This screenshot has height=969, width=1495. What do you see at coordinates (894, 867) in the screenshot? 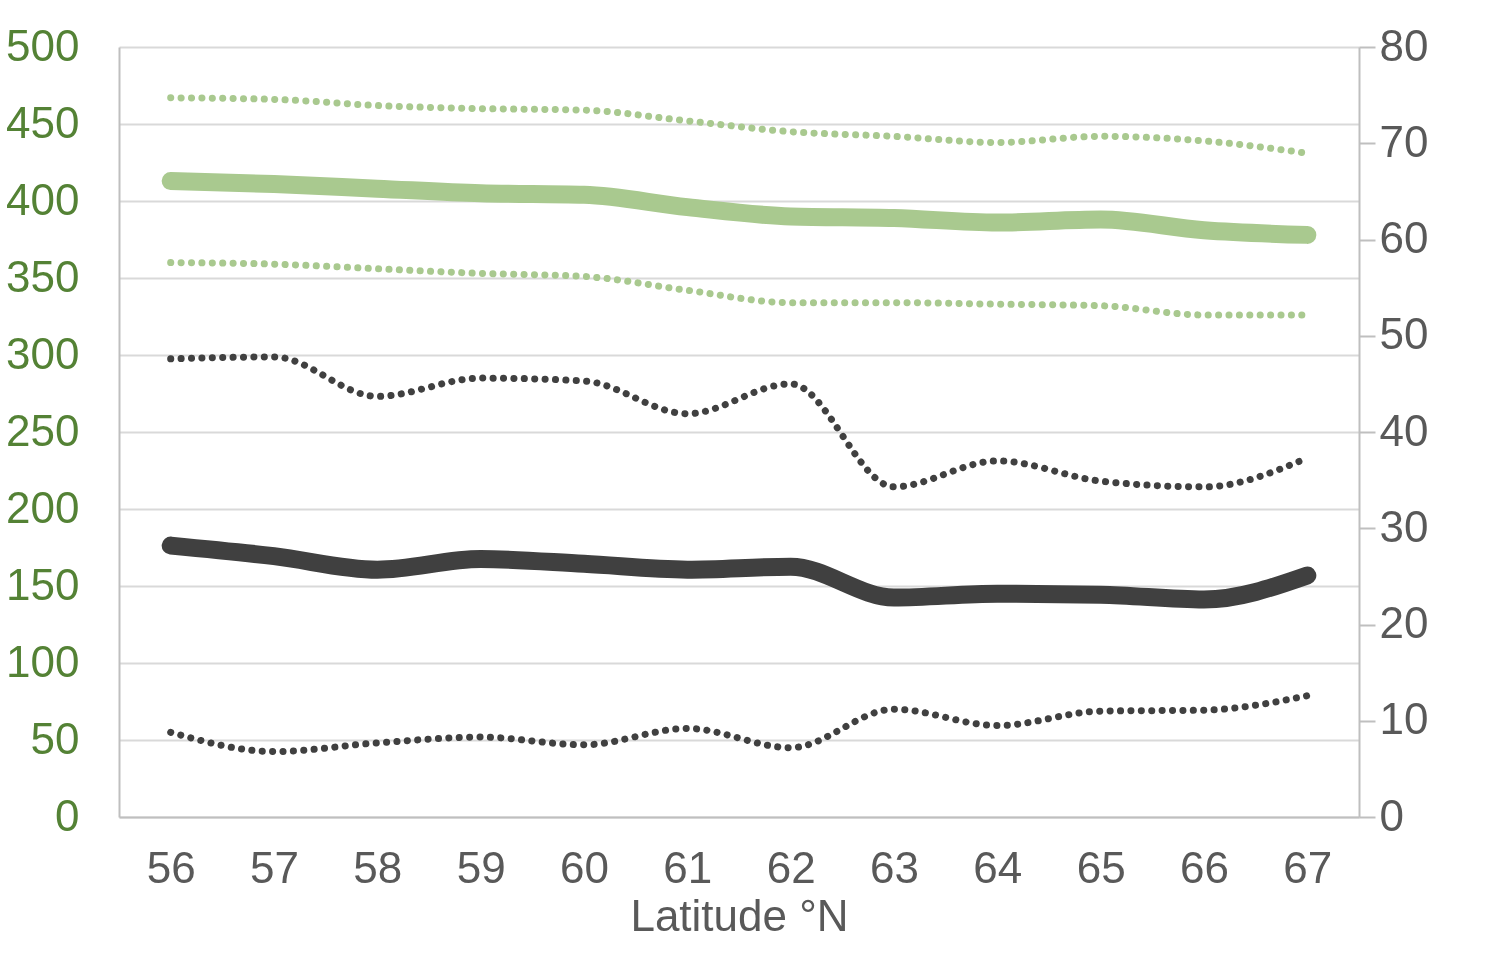
I see `x-tick-label: 63` at bounding box center [894, 867].